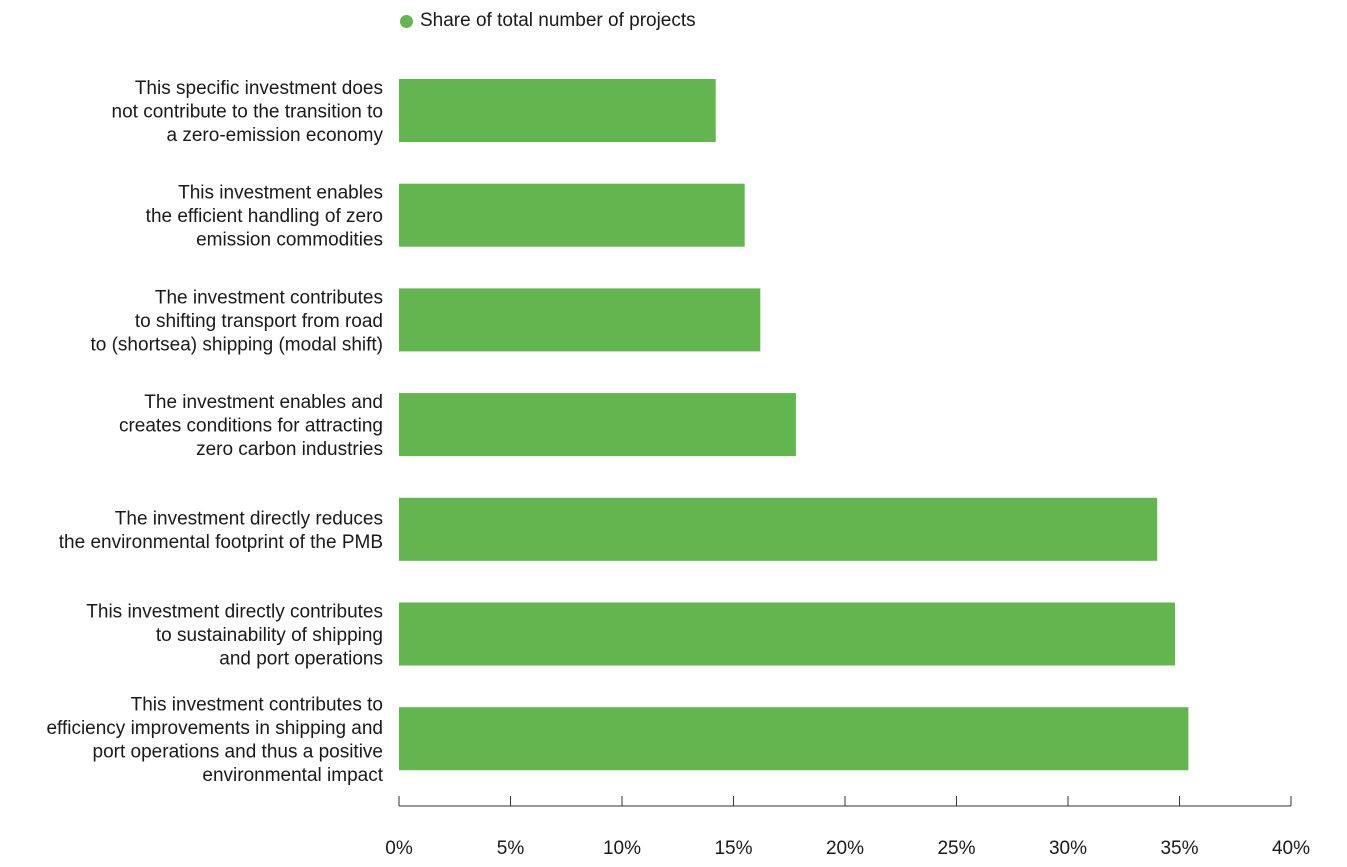 This screenshot has height=867, width=1347. What do you see at coordinates (406, 21) in the screenshot?
I see `legend-swatch` at bounding box center [406, 21].